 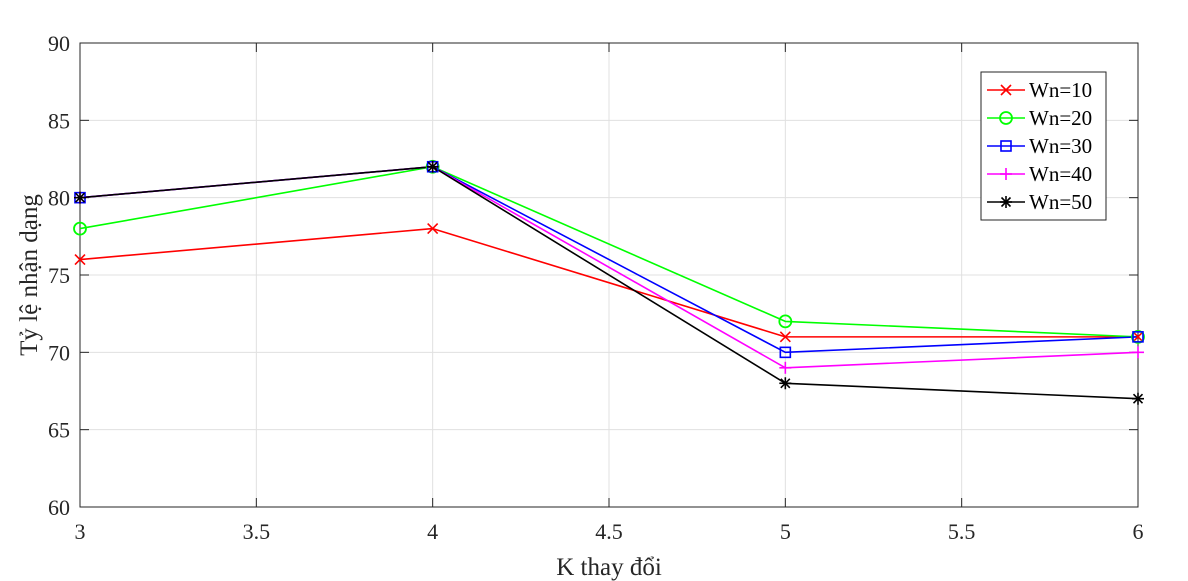 I want to click on x-tick-label: 6, so click(x=1138, y=531).